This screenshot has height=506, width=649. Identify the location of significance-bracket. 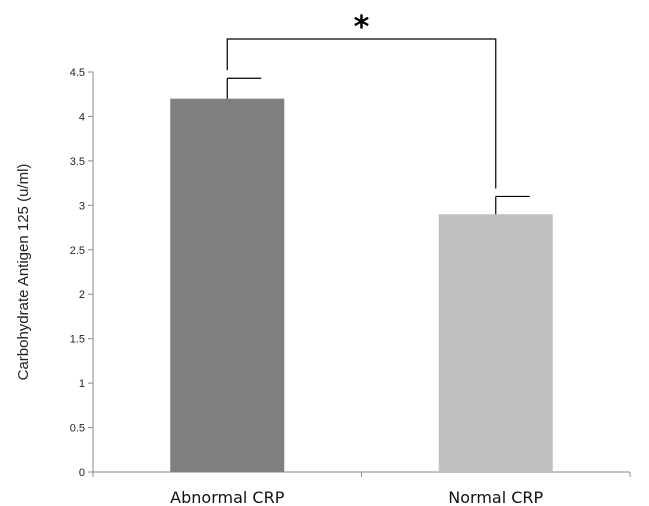
(361, 113).